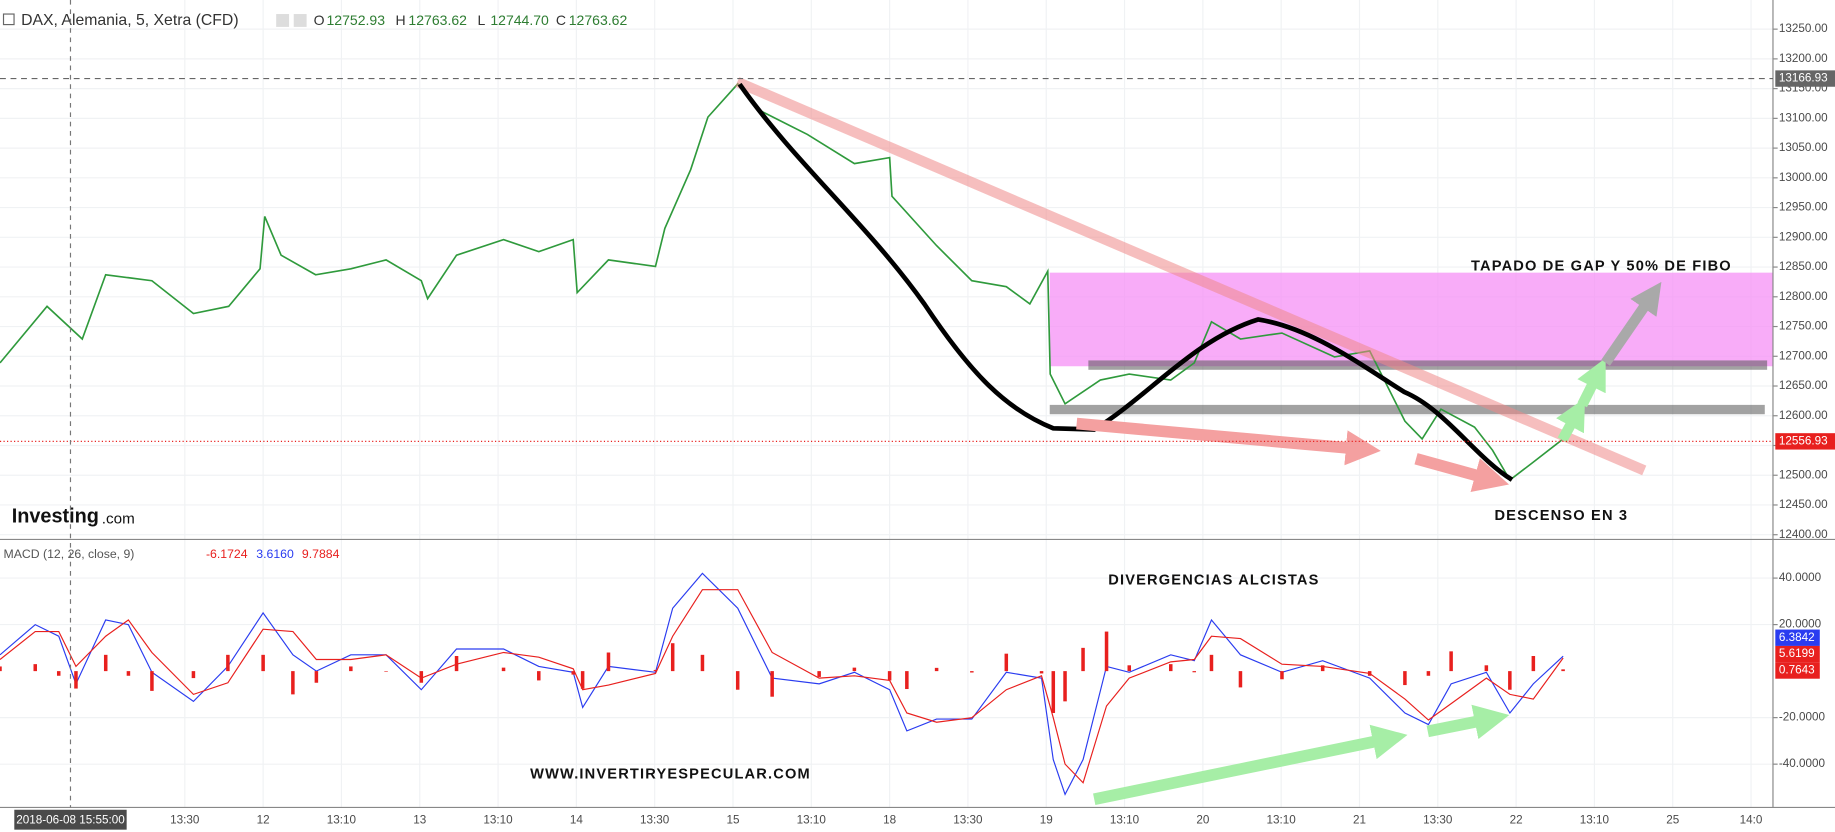 The width and height of the screenshot is (1835, 832). What do you see at coordinates (401, 20) in the screenshot?
I see `ohlc-label: H` at bounding box center [401, 20].